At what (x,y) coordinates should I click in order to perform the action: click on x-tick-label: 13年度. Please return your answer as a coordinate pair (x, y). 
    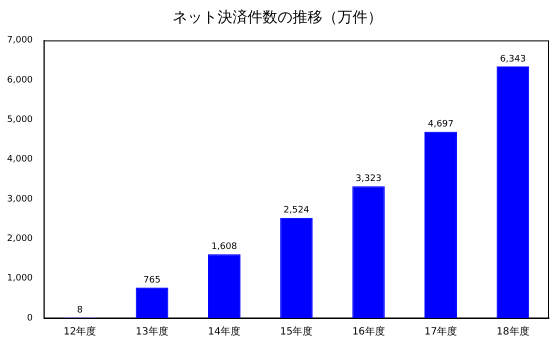
    Looking at the image, I should click on (152, 332).